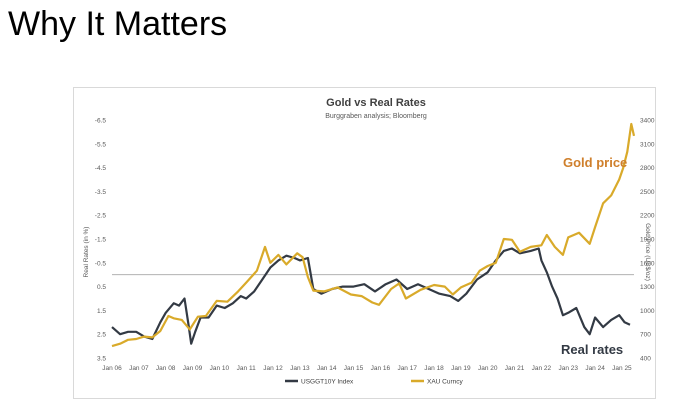 The height and width of the screenshot is (403, 690). I want to click on y-tick-left: -6.5, so click(101, 121).